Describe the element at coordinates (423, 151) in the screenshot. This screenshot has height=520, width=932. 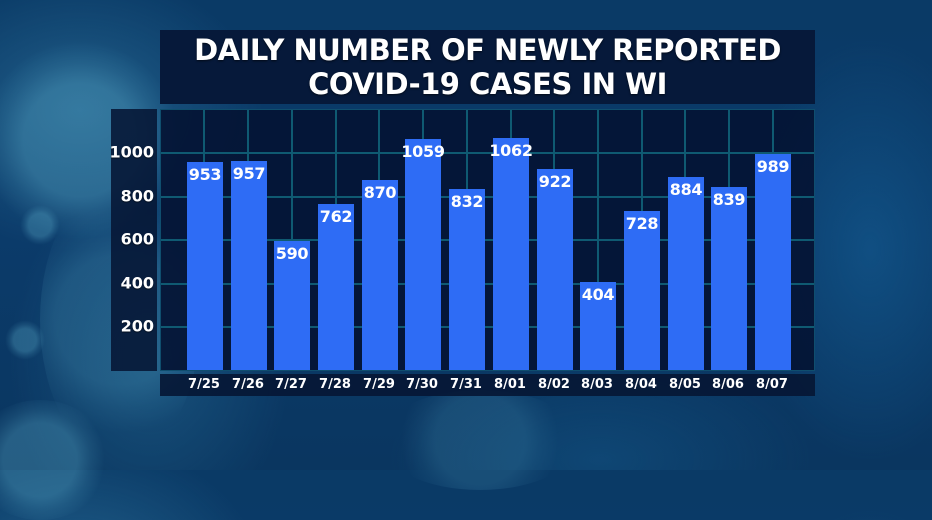
I see `bar-value-label: 1059` at that location.